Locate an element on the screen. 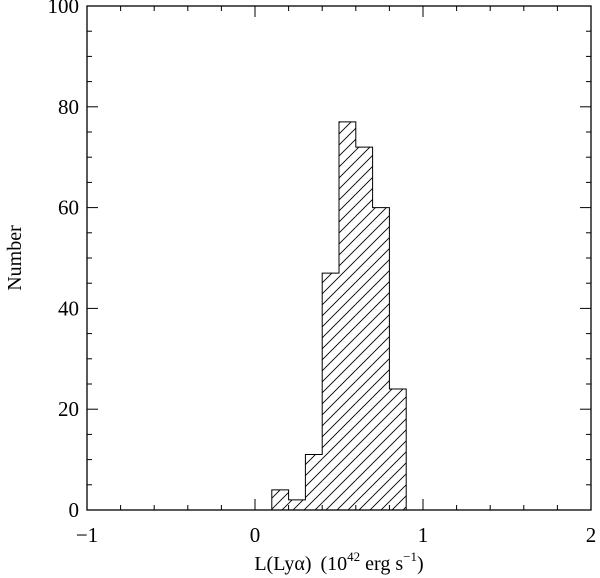  x-tick-label: 0 is located at coordinates (255, 535).